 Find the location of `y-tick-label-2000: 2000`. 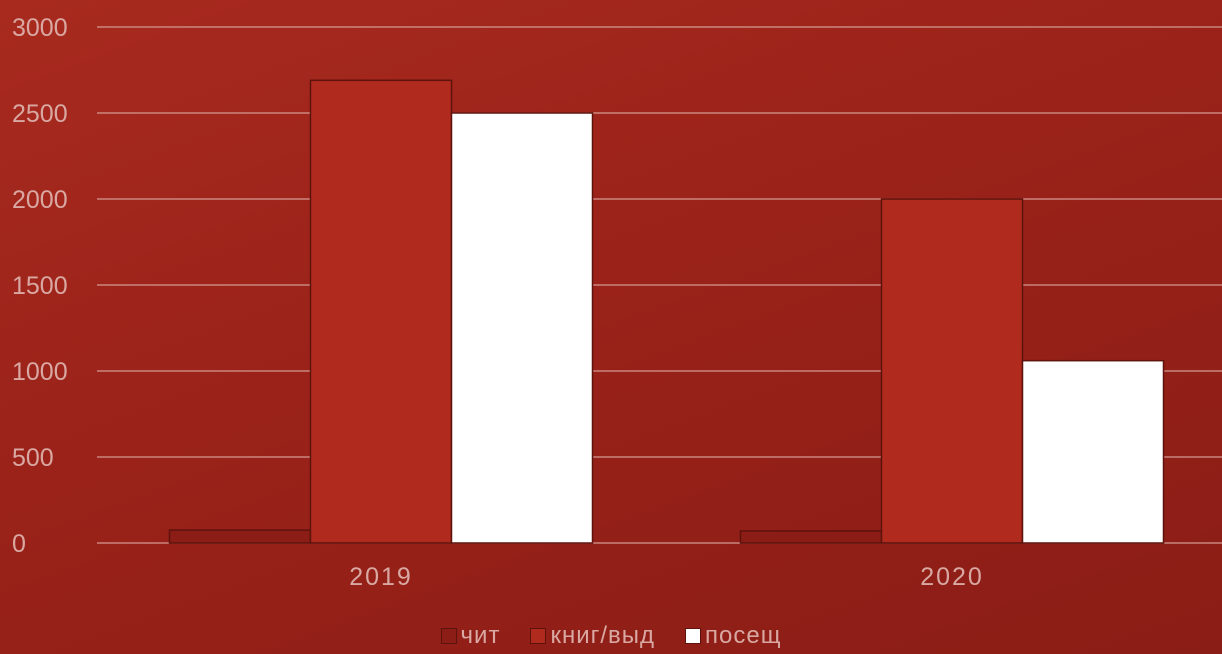

y-tick-label-2000: 2000 is located at coordinates (40, 200).